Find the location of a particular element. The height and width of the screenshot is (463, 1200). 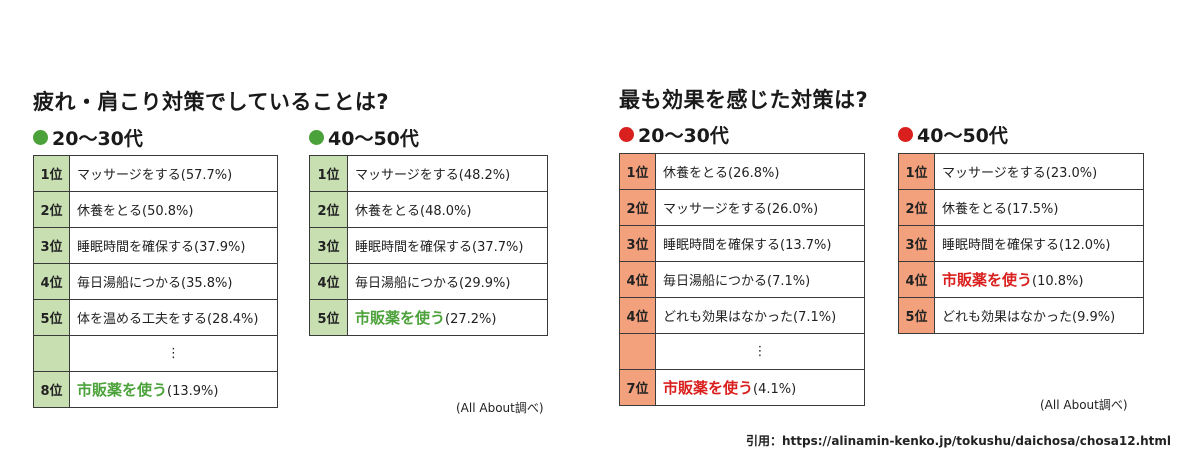

item-cell: マッサージをする(57.7%) is located at coordinates (173, 173).